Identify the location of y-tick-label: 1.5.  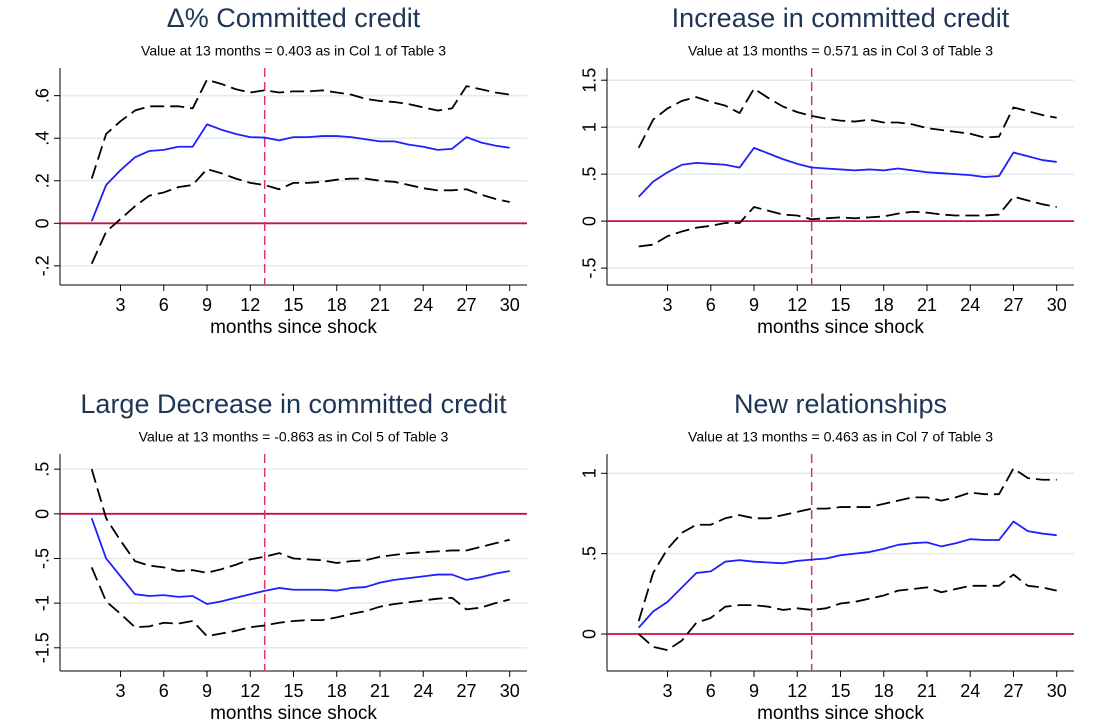
(590, 80).